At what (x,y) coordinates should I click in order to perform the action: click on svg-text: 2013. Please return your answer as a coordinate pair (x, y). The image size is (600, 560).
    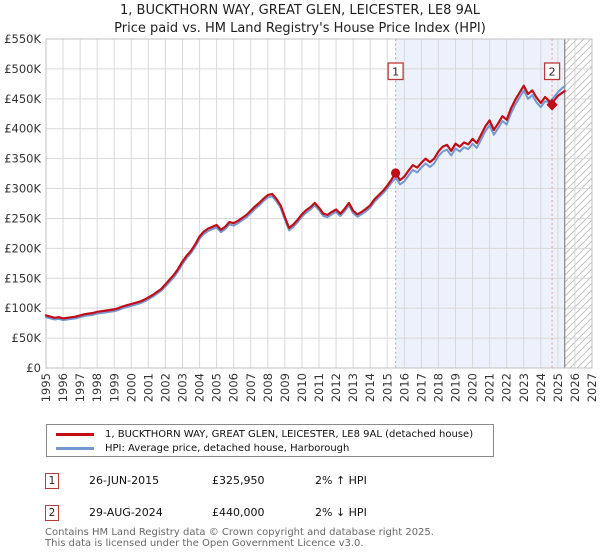
    Looking at the image, I should click on (353, 387).